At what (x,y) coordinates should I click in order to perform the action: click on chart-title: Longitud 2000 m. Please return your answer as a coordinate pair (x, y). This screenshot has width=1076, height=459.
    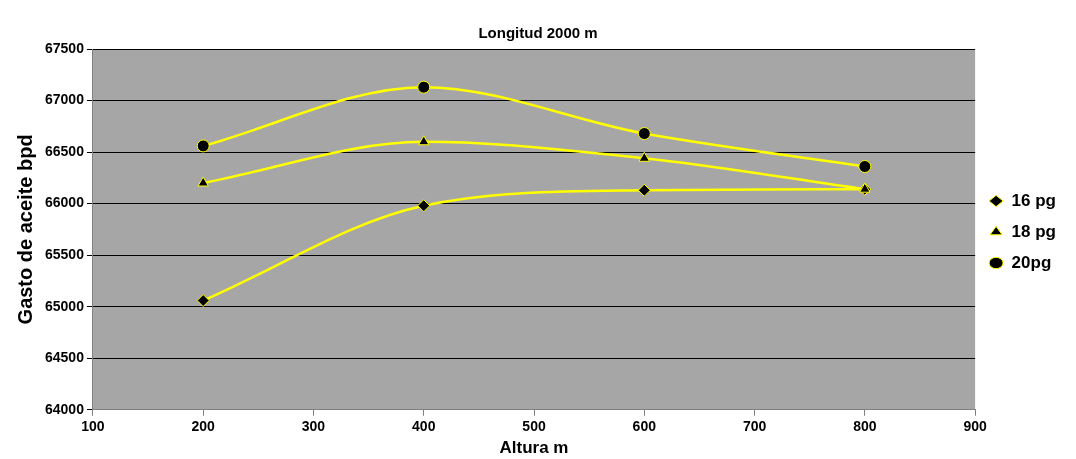
    Looking at the image, I should click on (538, 33).